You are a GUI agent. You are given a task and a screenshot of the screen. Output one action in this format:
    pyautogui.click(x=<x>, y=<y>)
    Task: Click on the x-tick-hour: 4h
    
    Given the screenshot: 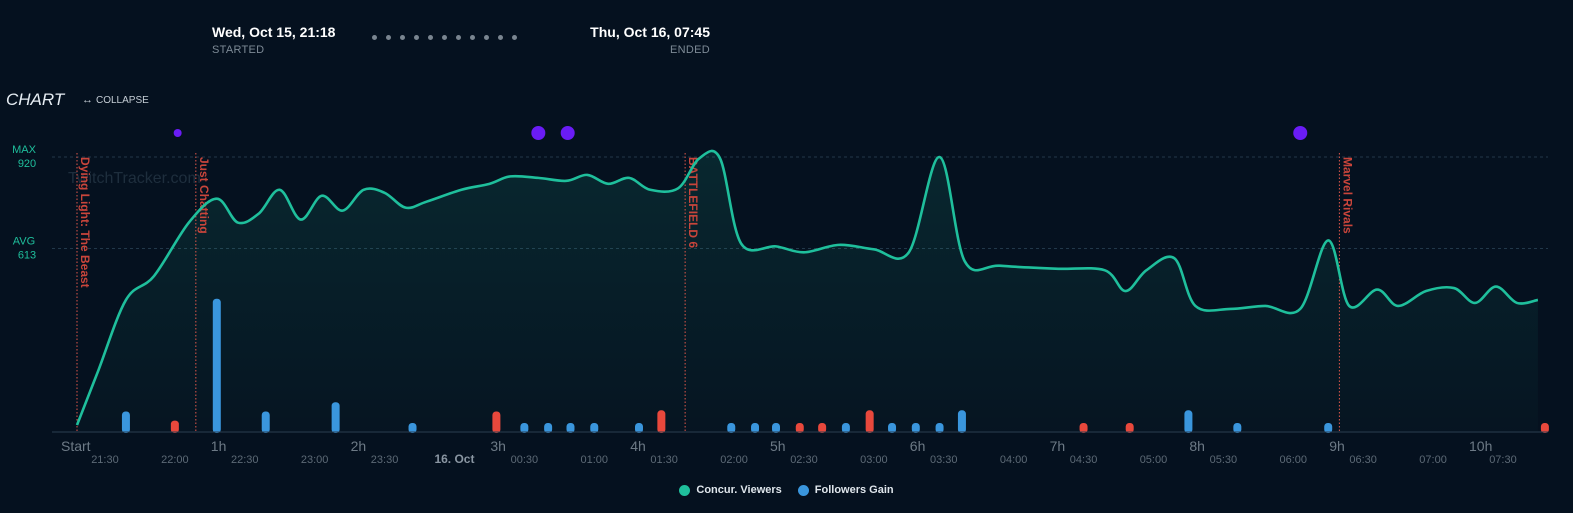 What is the action you would take?
    pyautogui.click(x=638, y=446)
    